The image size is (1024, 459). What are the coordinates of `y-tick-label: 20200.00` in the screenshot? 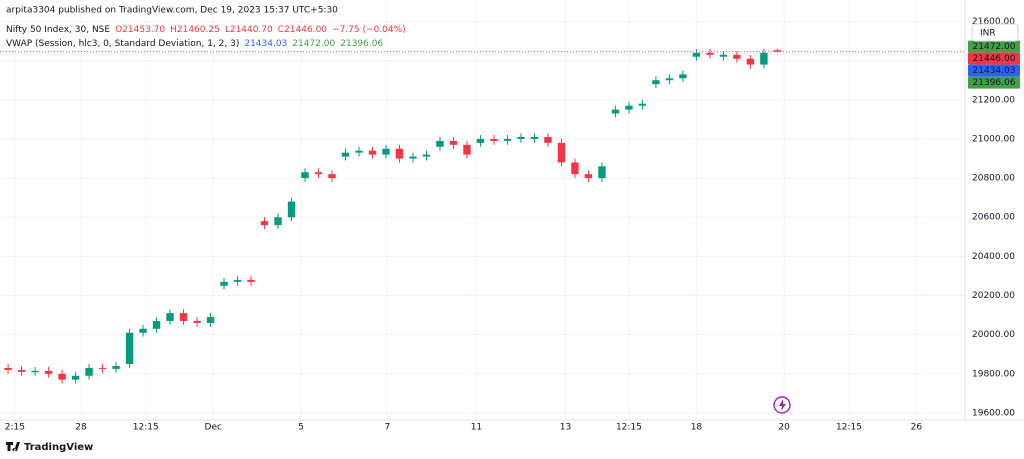 It's located at (993, 296).